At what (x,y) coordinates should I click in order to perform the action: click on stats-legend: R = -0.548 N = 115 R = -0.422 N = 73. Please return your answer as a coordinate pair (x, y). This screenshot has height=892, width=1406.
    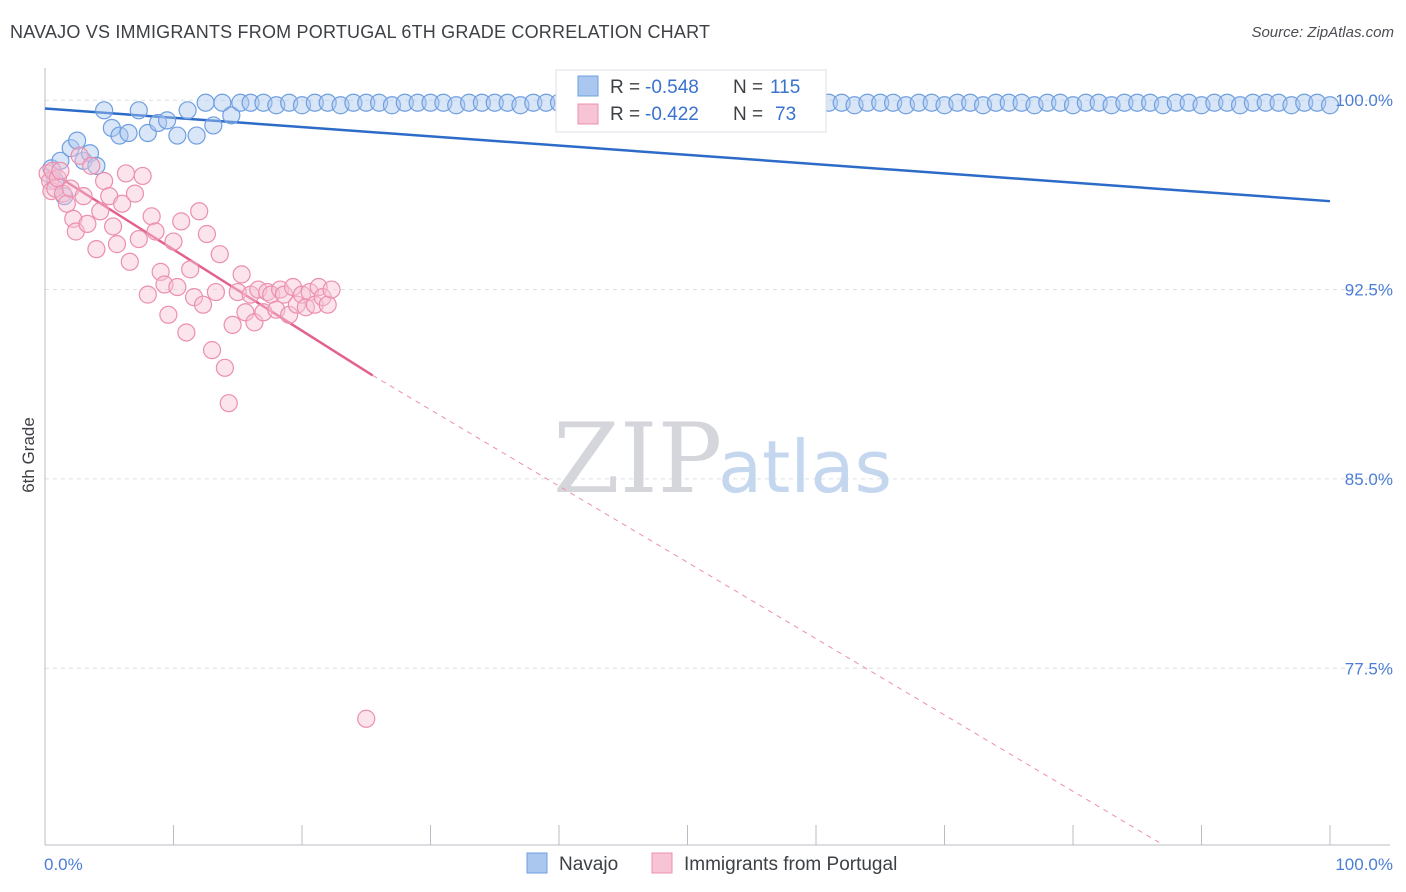
    Looking at the image, I should click on (691, 101).